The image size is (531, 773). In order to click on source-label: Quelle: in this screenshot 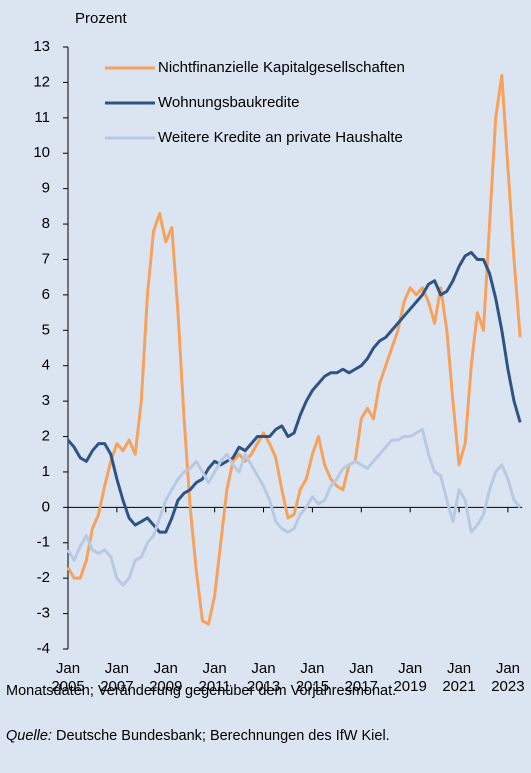, I will do `click(29, 736)`.